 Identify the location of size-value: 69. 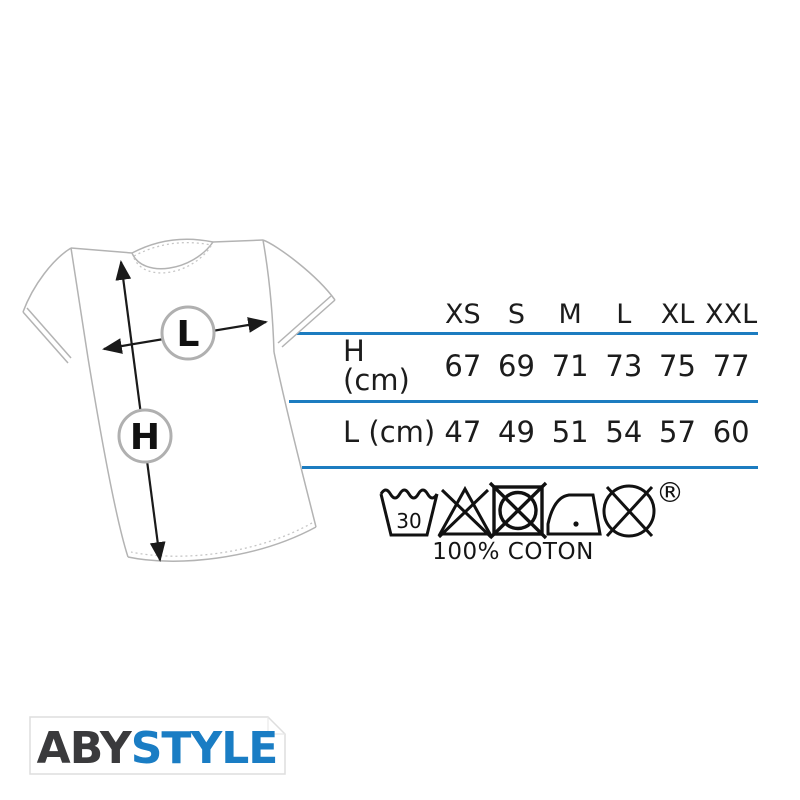
(516, 365).